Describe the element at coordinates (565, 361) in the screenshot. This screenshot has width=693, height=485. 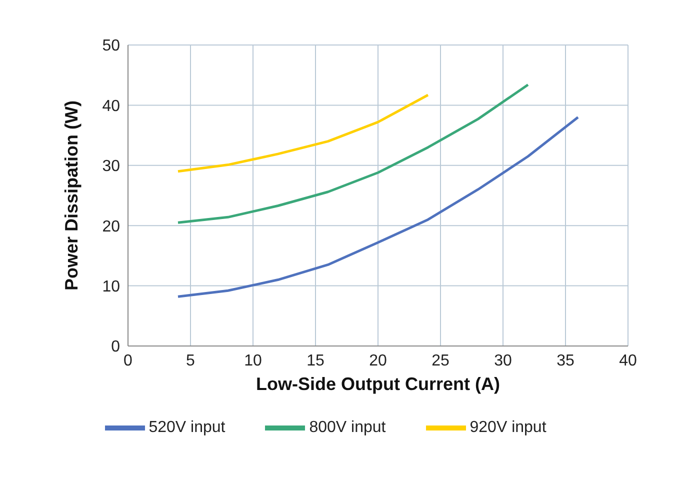
I see `x-tick-label: 35` at that location.